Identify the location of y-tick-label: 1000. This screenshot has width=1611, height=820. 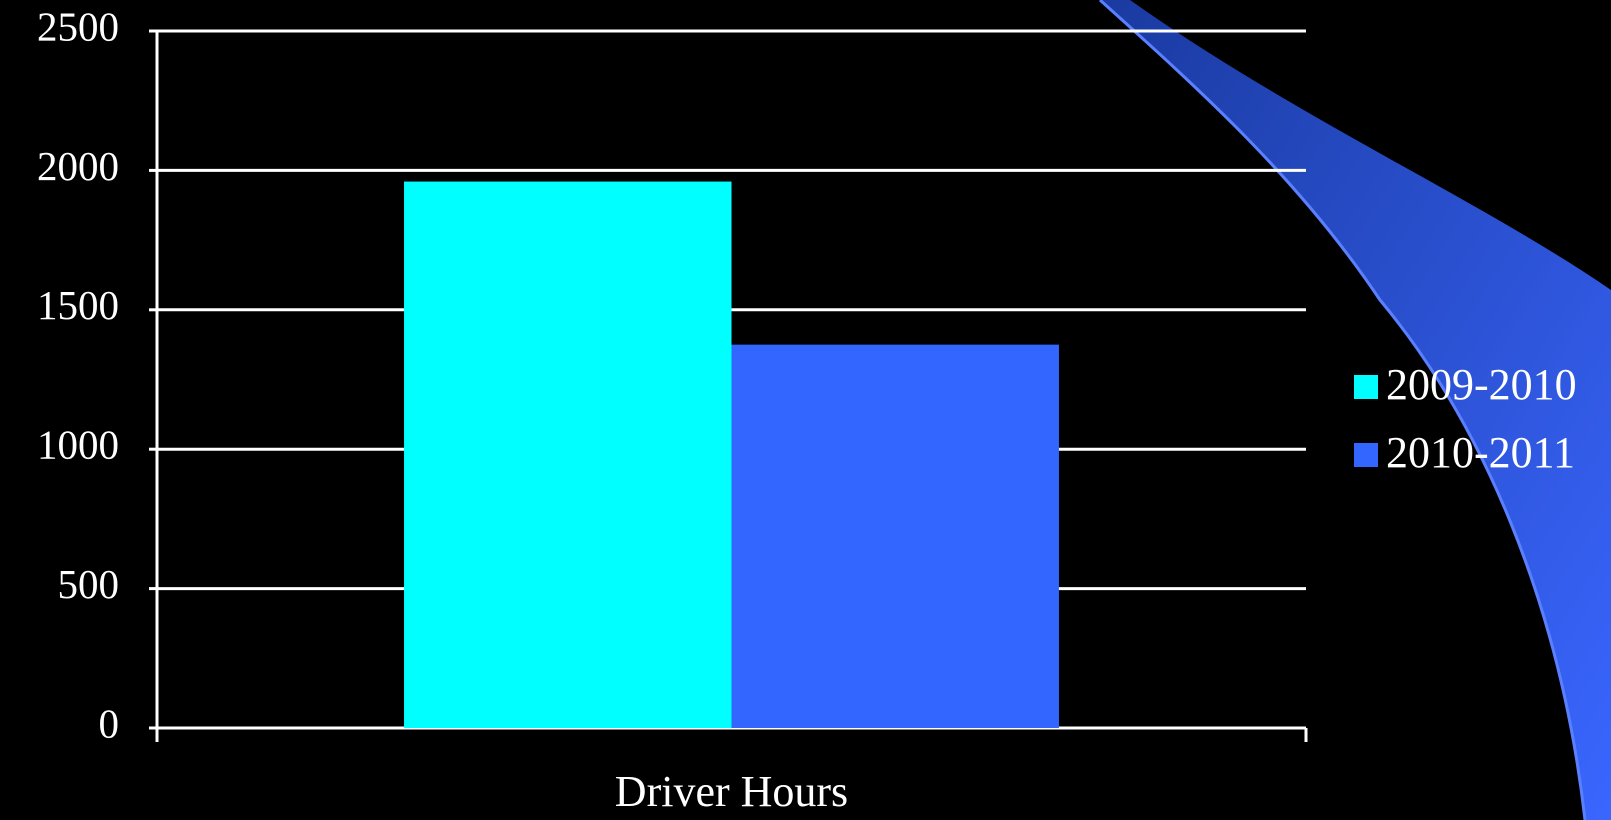
(78, 445).